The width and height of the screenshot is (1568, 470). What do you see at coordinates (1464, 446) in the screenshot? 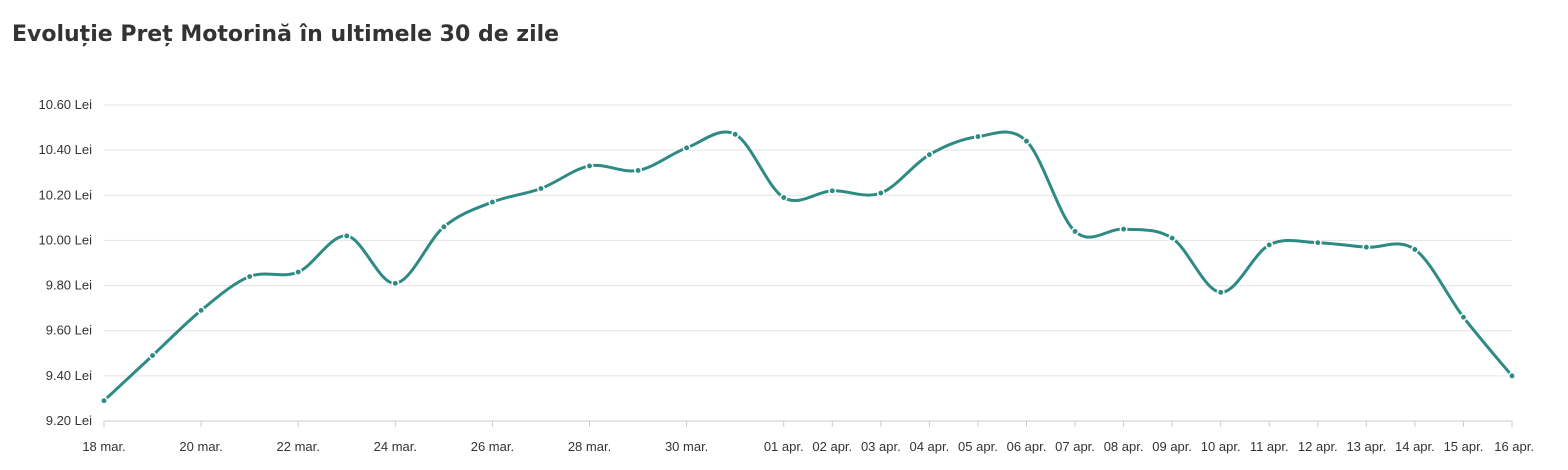
I see `x-tick-label: 15 apr.` at bounding box center [1464, 446].